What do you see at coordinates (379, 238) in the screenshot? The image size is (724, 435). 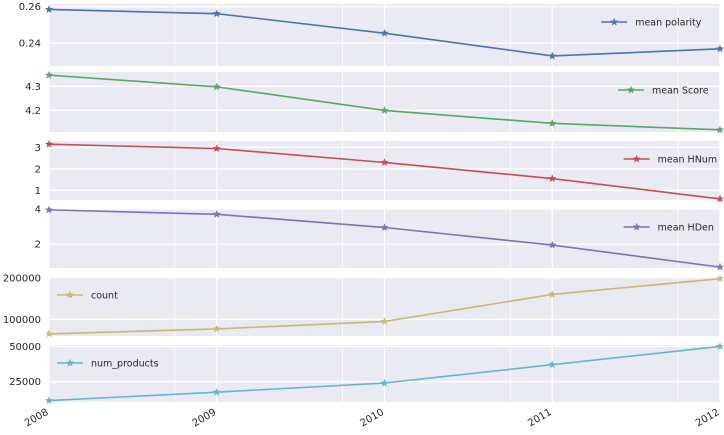 I see `subplot-4: 2 4 mean HDen` at bounding box center [379, 238].